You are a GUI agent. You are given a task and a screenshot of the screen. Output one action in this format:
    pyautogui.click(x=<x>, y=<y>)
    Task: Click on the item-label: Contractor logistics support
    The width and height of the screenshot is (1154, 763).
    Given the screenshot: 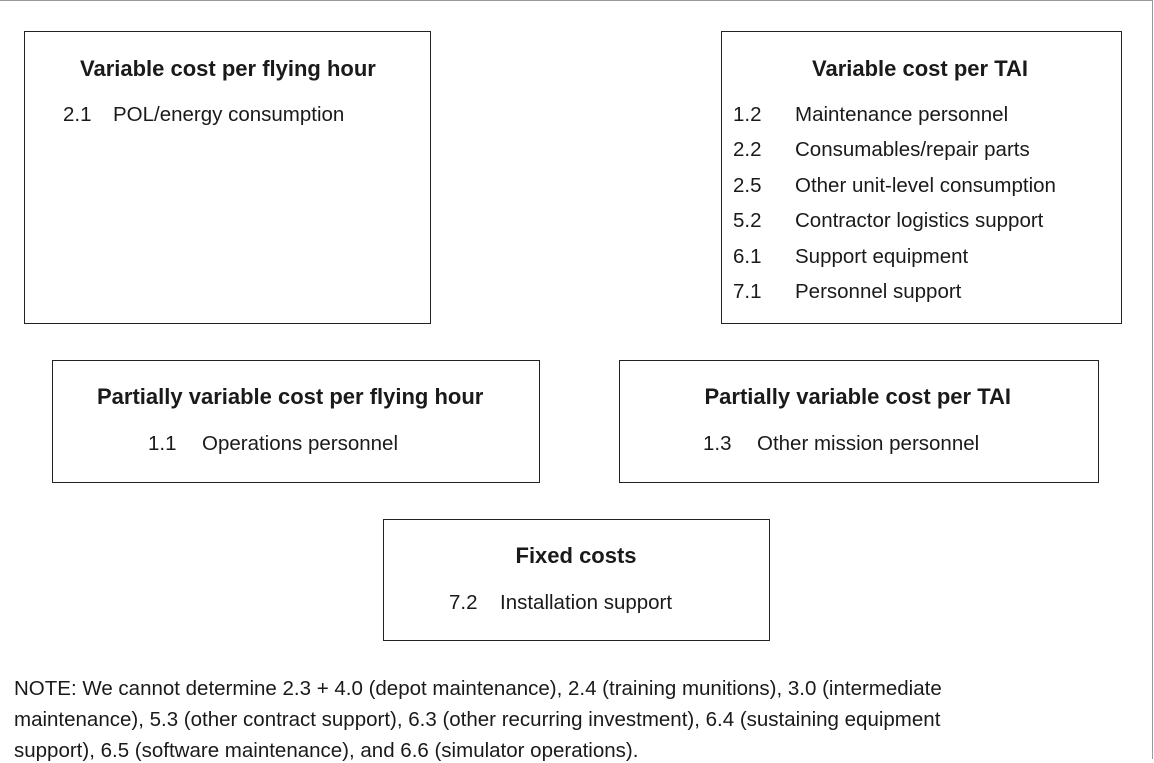 What is the action you would take?
    pyautogui.click(x=919, y=221)
    